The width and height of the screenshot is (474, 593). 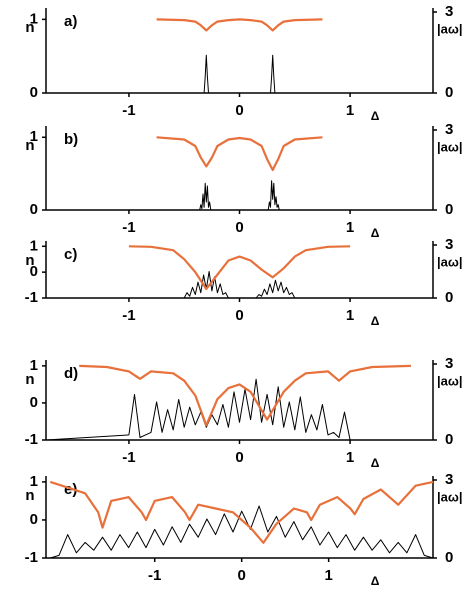 What do you see at coordinates (70, 21) in the screenshot?
I see `panel-label: a)` at bounding box center [70, 21].